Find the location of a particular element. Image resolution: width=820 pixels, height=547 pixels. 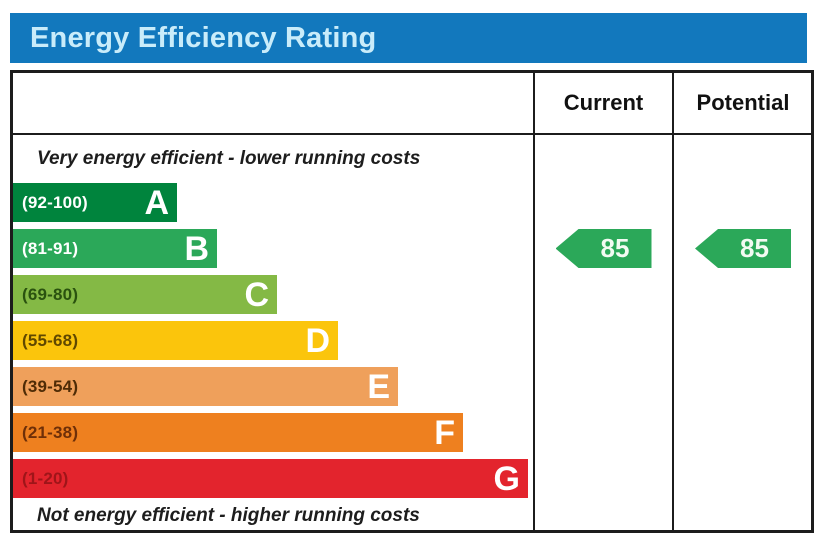

band-row-g: (1-20) G is located at coordinates (273, 478).